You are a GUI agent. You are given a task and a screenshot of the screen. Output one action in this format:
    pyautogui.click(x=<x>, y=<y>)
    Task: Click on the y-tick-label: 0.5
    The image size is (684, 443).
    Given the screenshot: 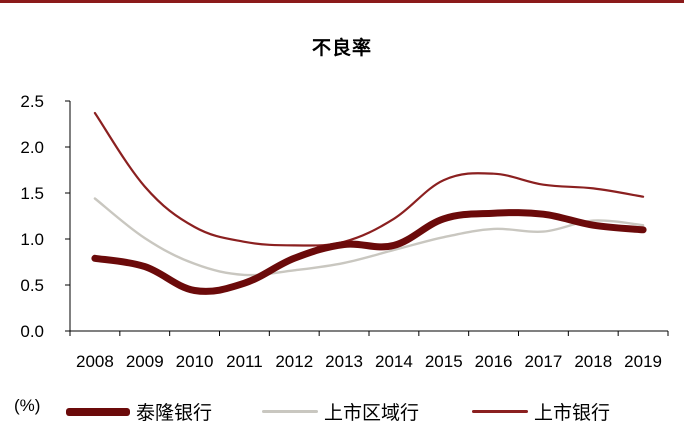 What is the action you would take?
    pyautogui.click(x=32, y=285)
    